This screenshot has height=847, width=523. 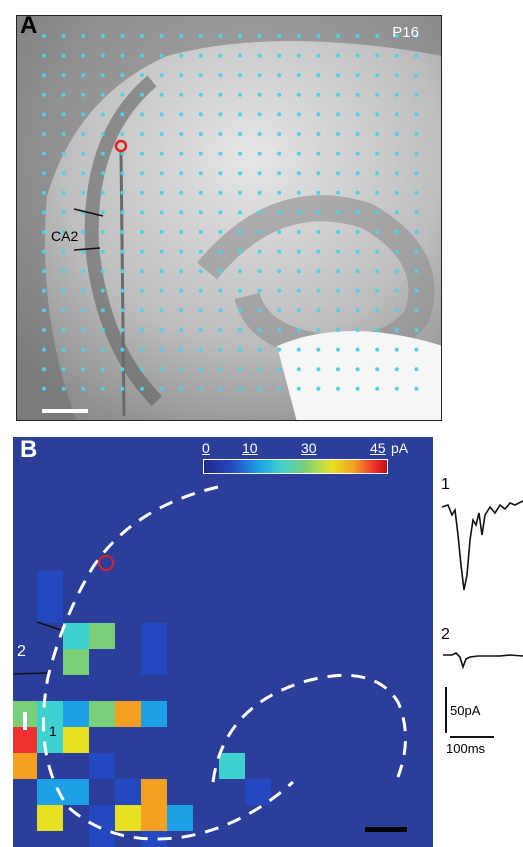 What do you see at coordinates (446, 710) in the screenshot?
I see `amplitude-scale-bar` at bounding box center [446, 710].